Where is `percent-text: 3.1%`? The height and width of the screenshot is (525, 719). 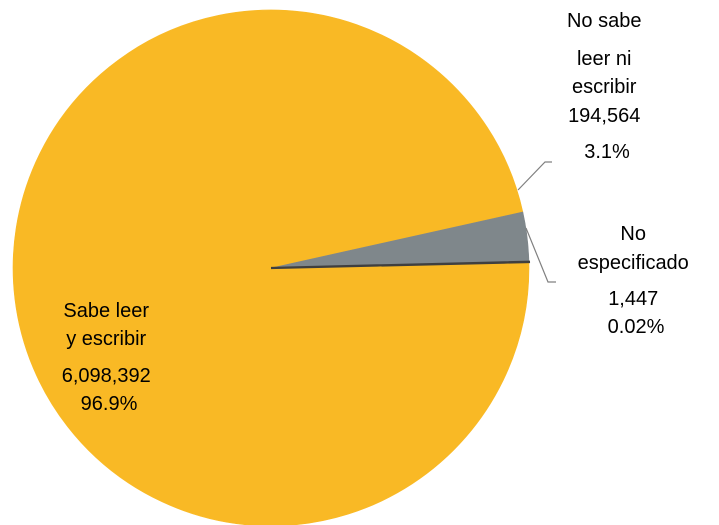 percent-text: 3.1% is located at coordinates (607, 152).